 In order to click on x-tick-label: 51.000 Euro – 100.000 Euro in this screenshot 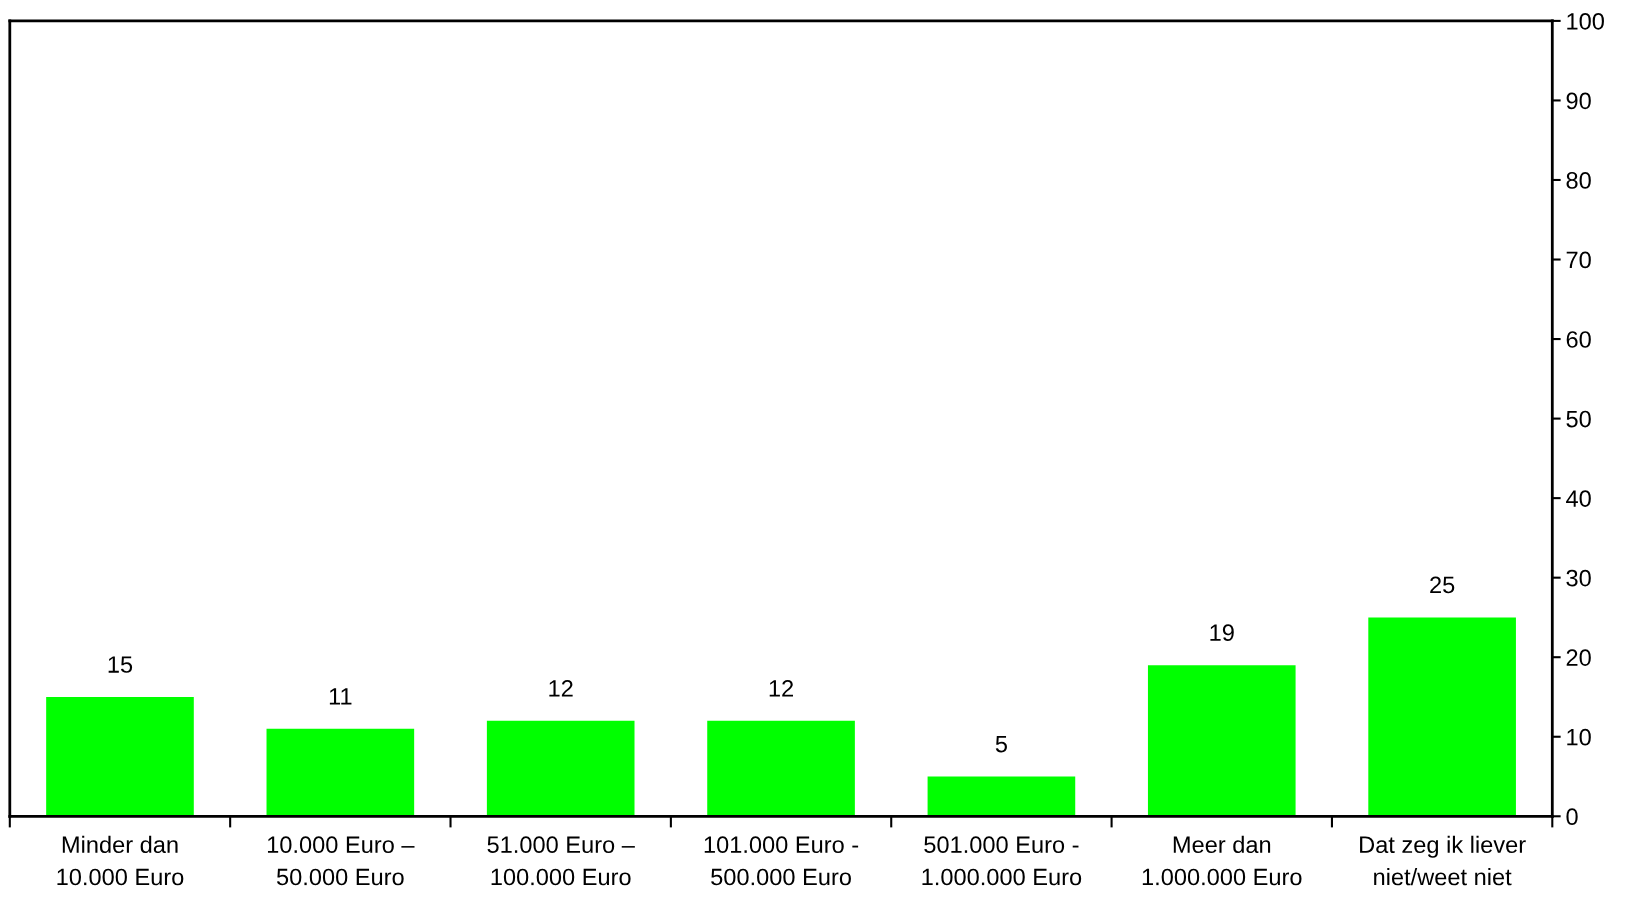, I will do `click(561, 861)`.